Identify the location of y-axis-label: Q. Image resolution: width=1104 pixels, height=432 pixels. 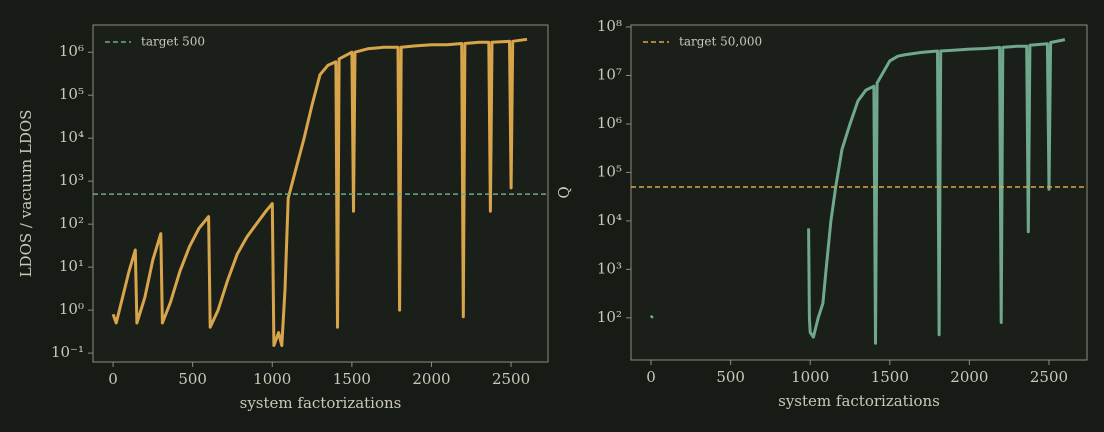
(564, 192).